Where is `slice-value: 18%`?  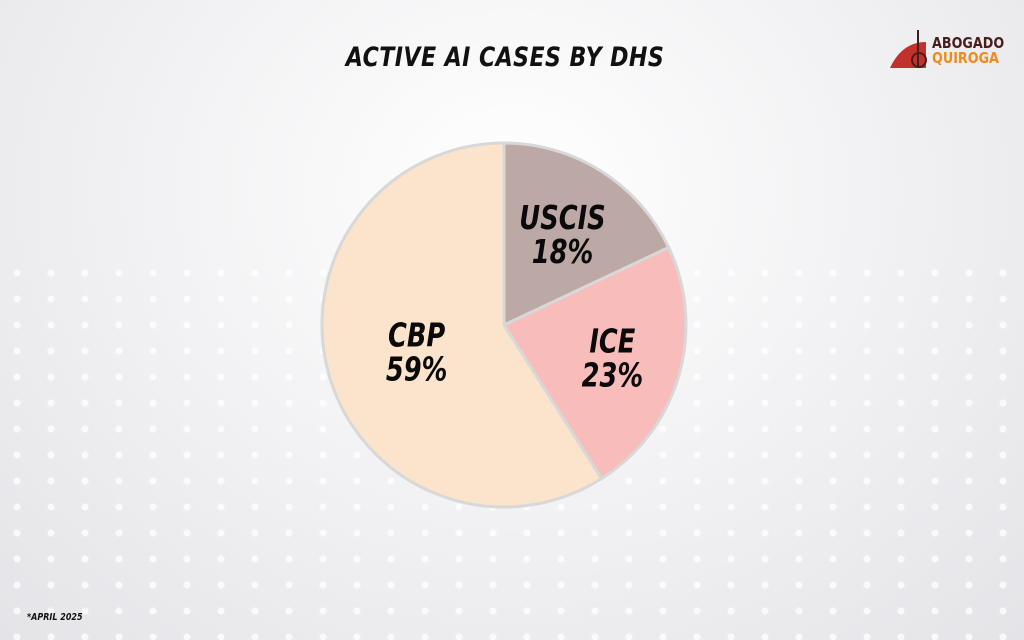
slice-value: 18% is located at coordinates (563, 252).